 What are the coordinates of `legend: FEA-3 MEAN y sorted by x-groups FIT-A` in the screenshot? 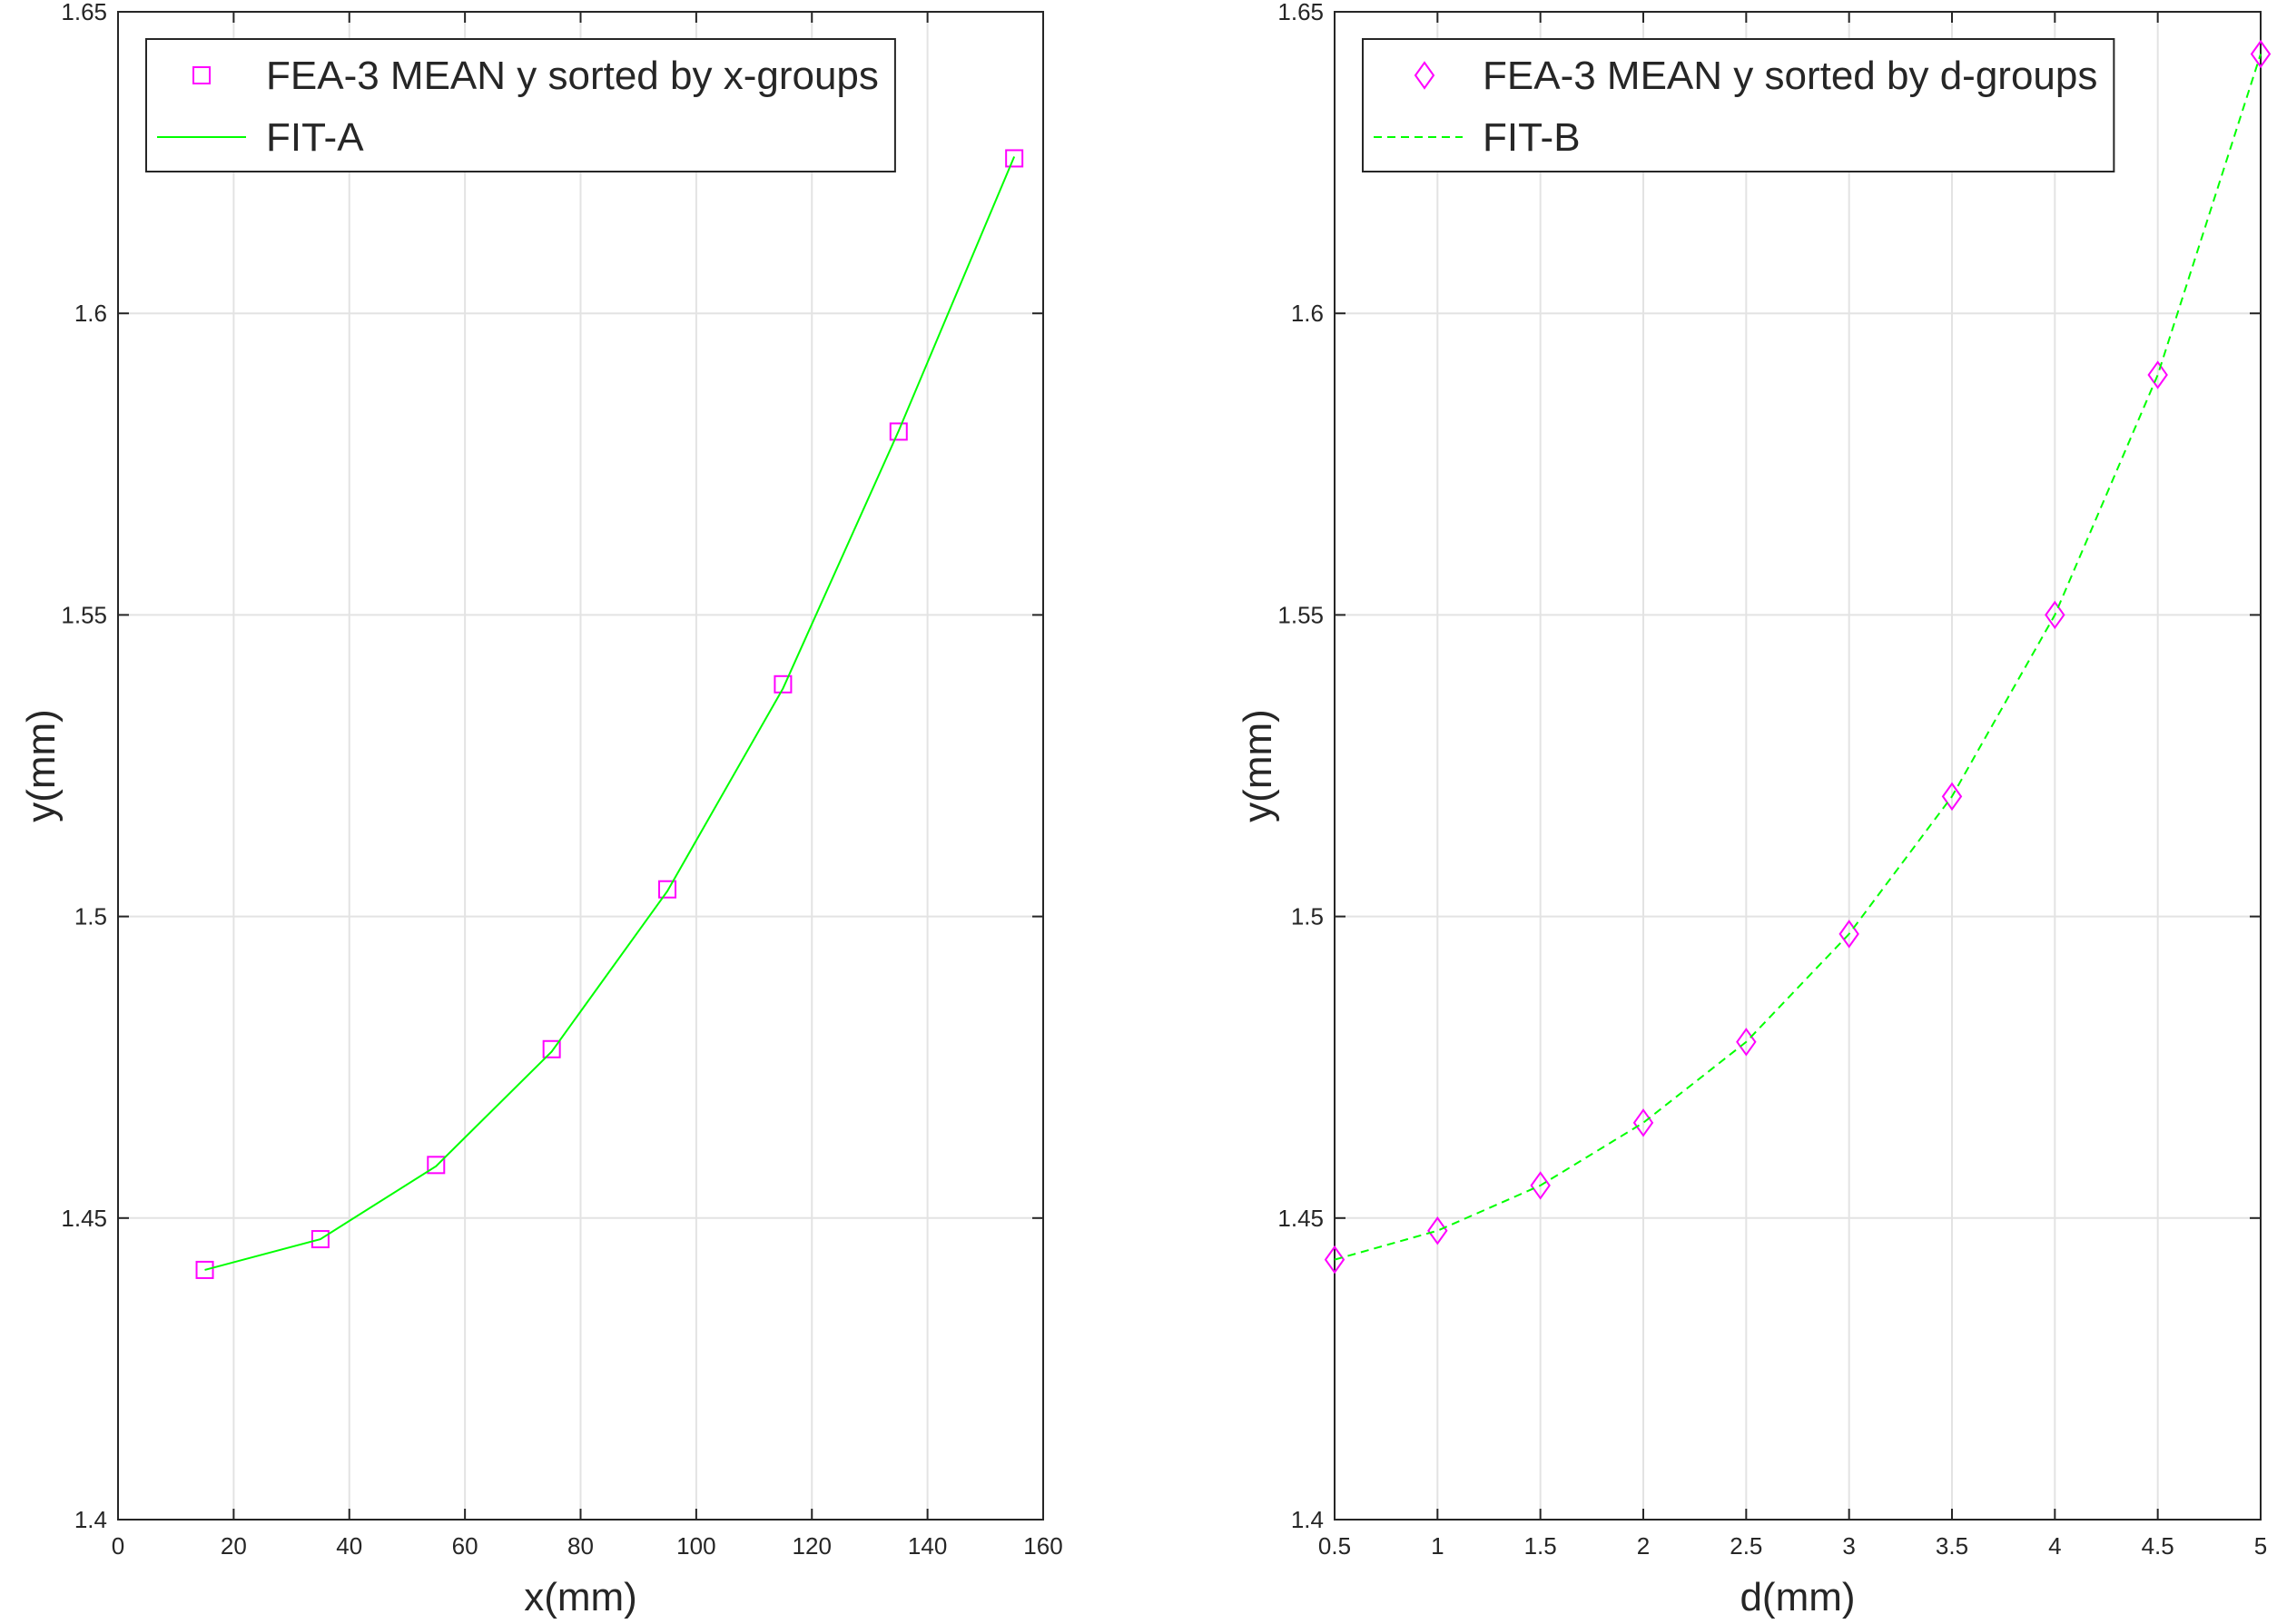 It's located at (521, 105).